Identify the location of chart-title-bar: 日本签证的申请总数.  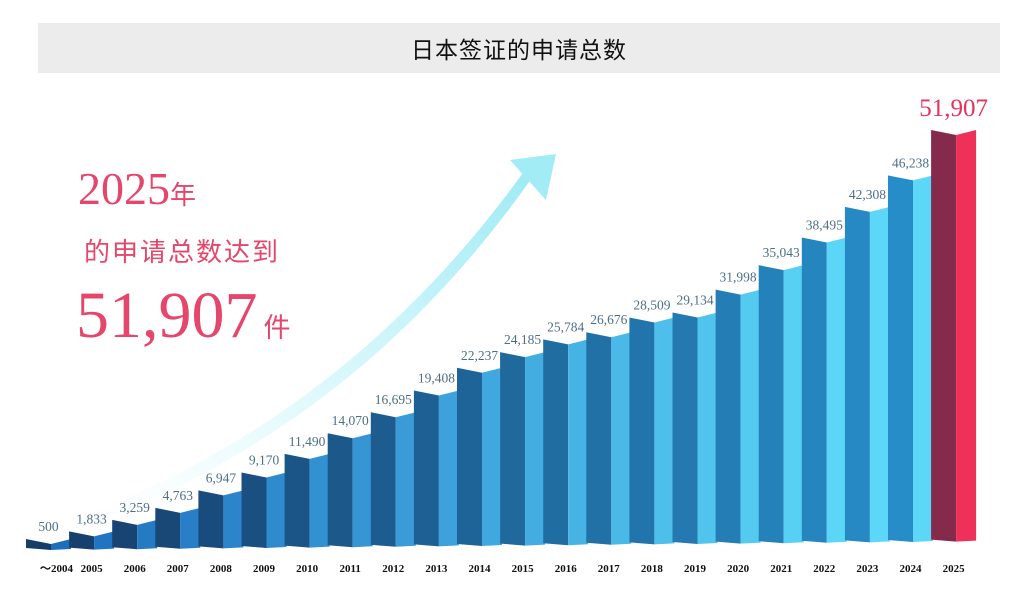
(519, 48).